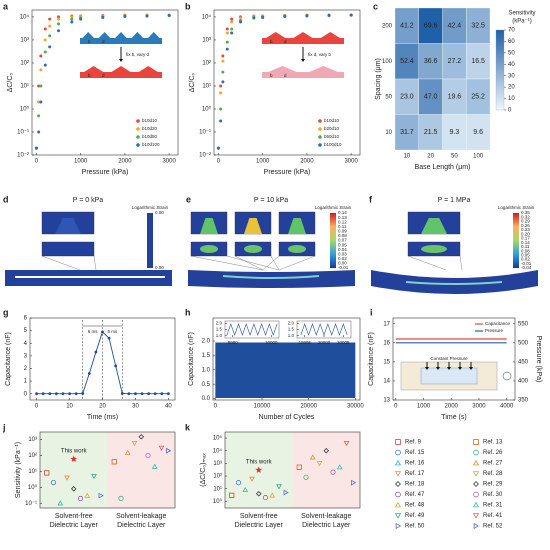 The width and height of the screenshot is (550, 550). I want to click on cell-label: 41.2, so click(407, 26).